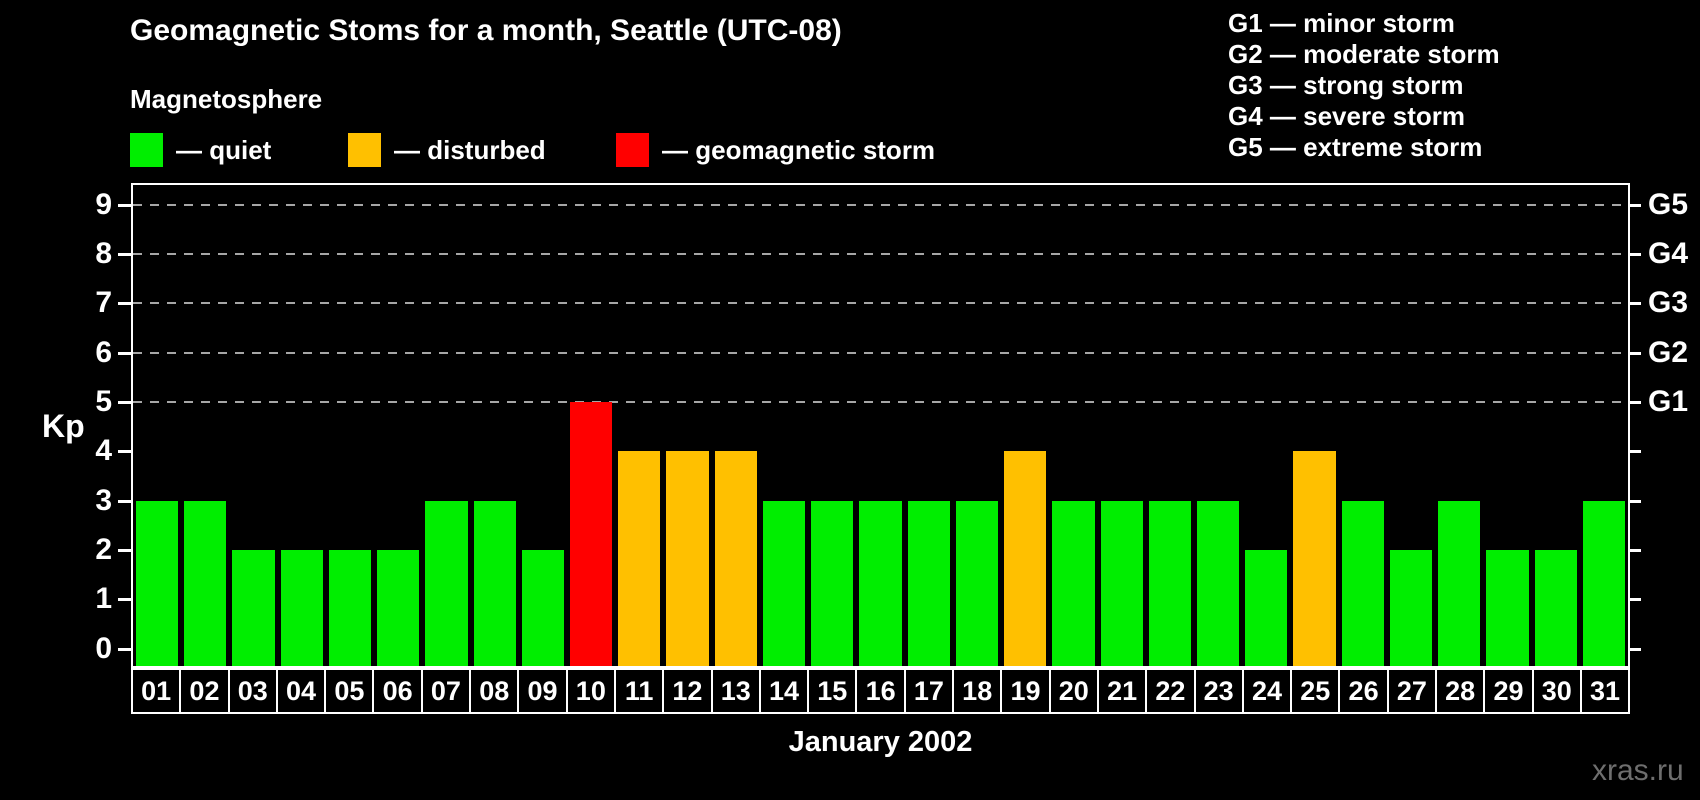 Image resolution: width=1700 pixels, height=800 pixels. What do you see at coordinates (784, 691) in the screenshot?
I see `day-label-14: 14` at bounding box center [784, 691].